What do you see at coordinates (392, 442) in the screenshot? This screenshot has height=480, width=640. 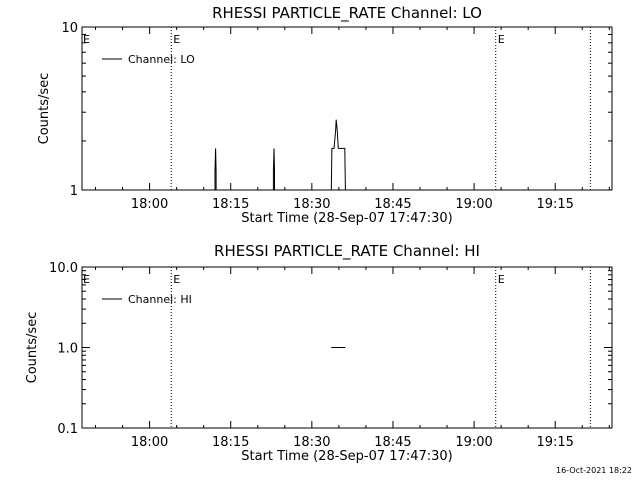 I see `panel-2-x-tick-label: 18:45` at bounding box center [392, 442].